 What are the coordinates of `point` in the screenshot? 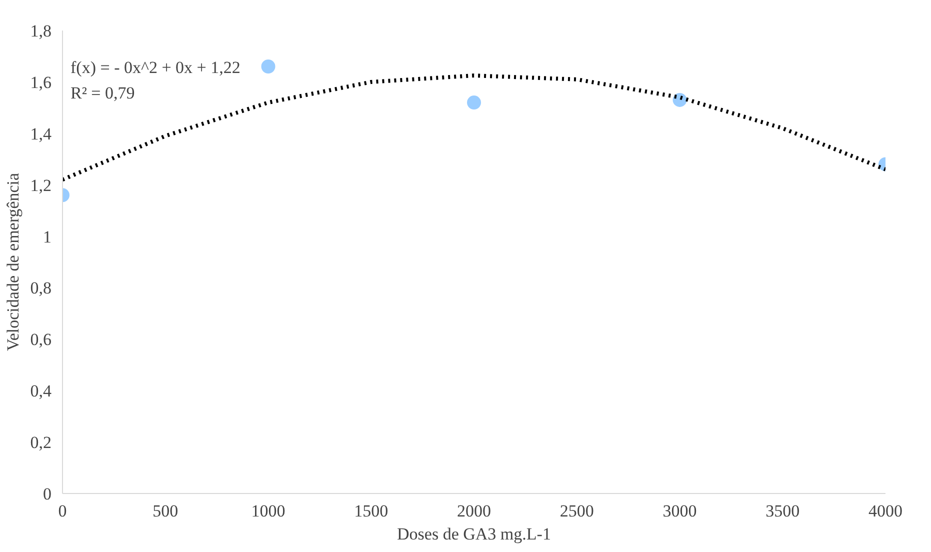 It's located at (474, 103).